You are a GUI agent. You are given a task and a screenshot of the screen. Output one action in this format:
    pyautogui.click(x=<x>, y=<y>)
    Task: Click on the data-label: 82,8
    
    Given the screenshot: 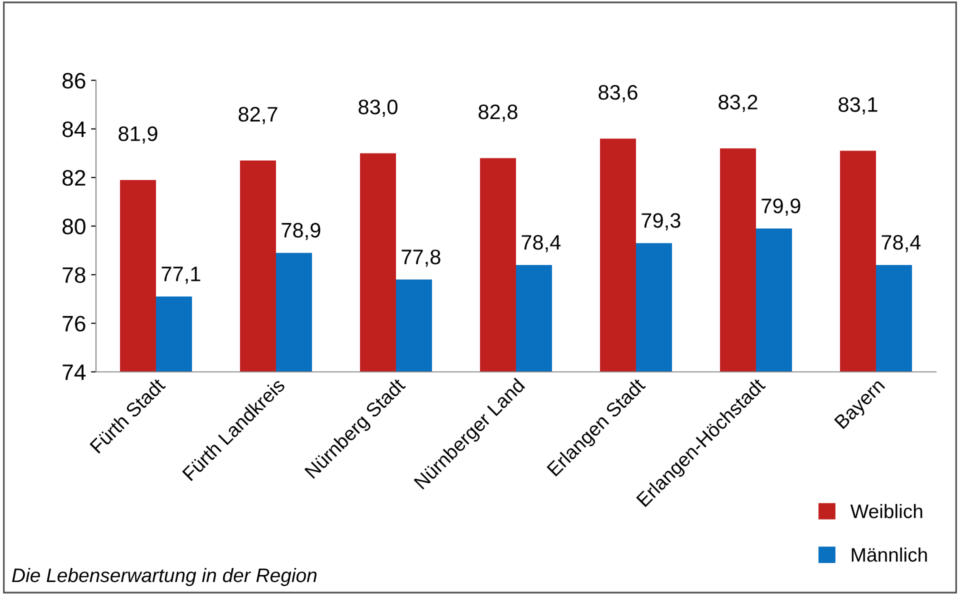 What is the action you would take?
    pyautogui.click(x=498, y=113)
    